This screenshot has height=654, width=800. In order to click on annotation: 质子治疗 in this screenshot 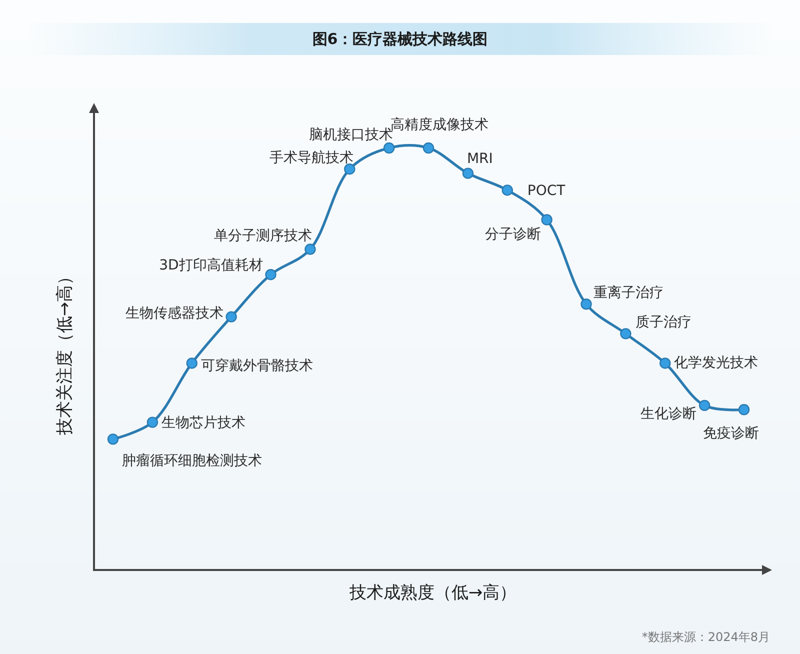, I will do `click(664, 322)`.